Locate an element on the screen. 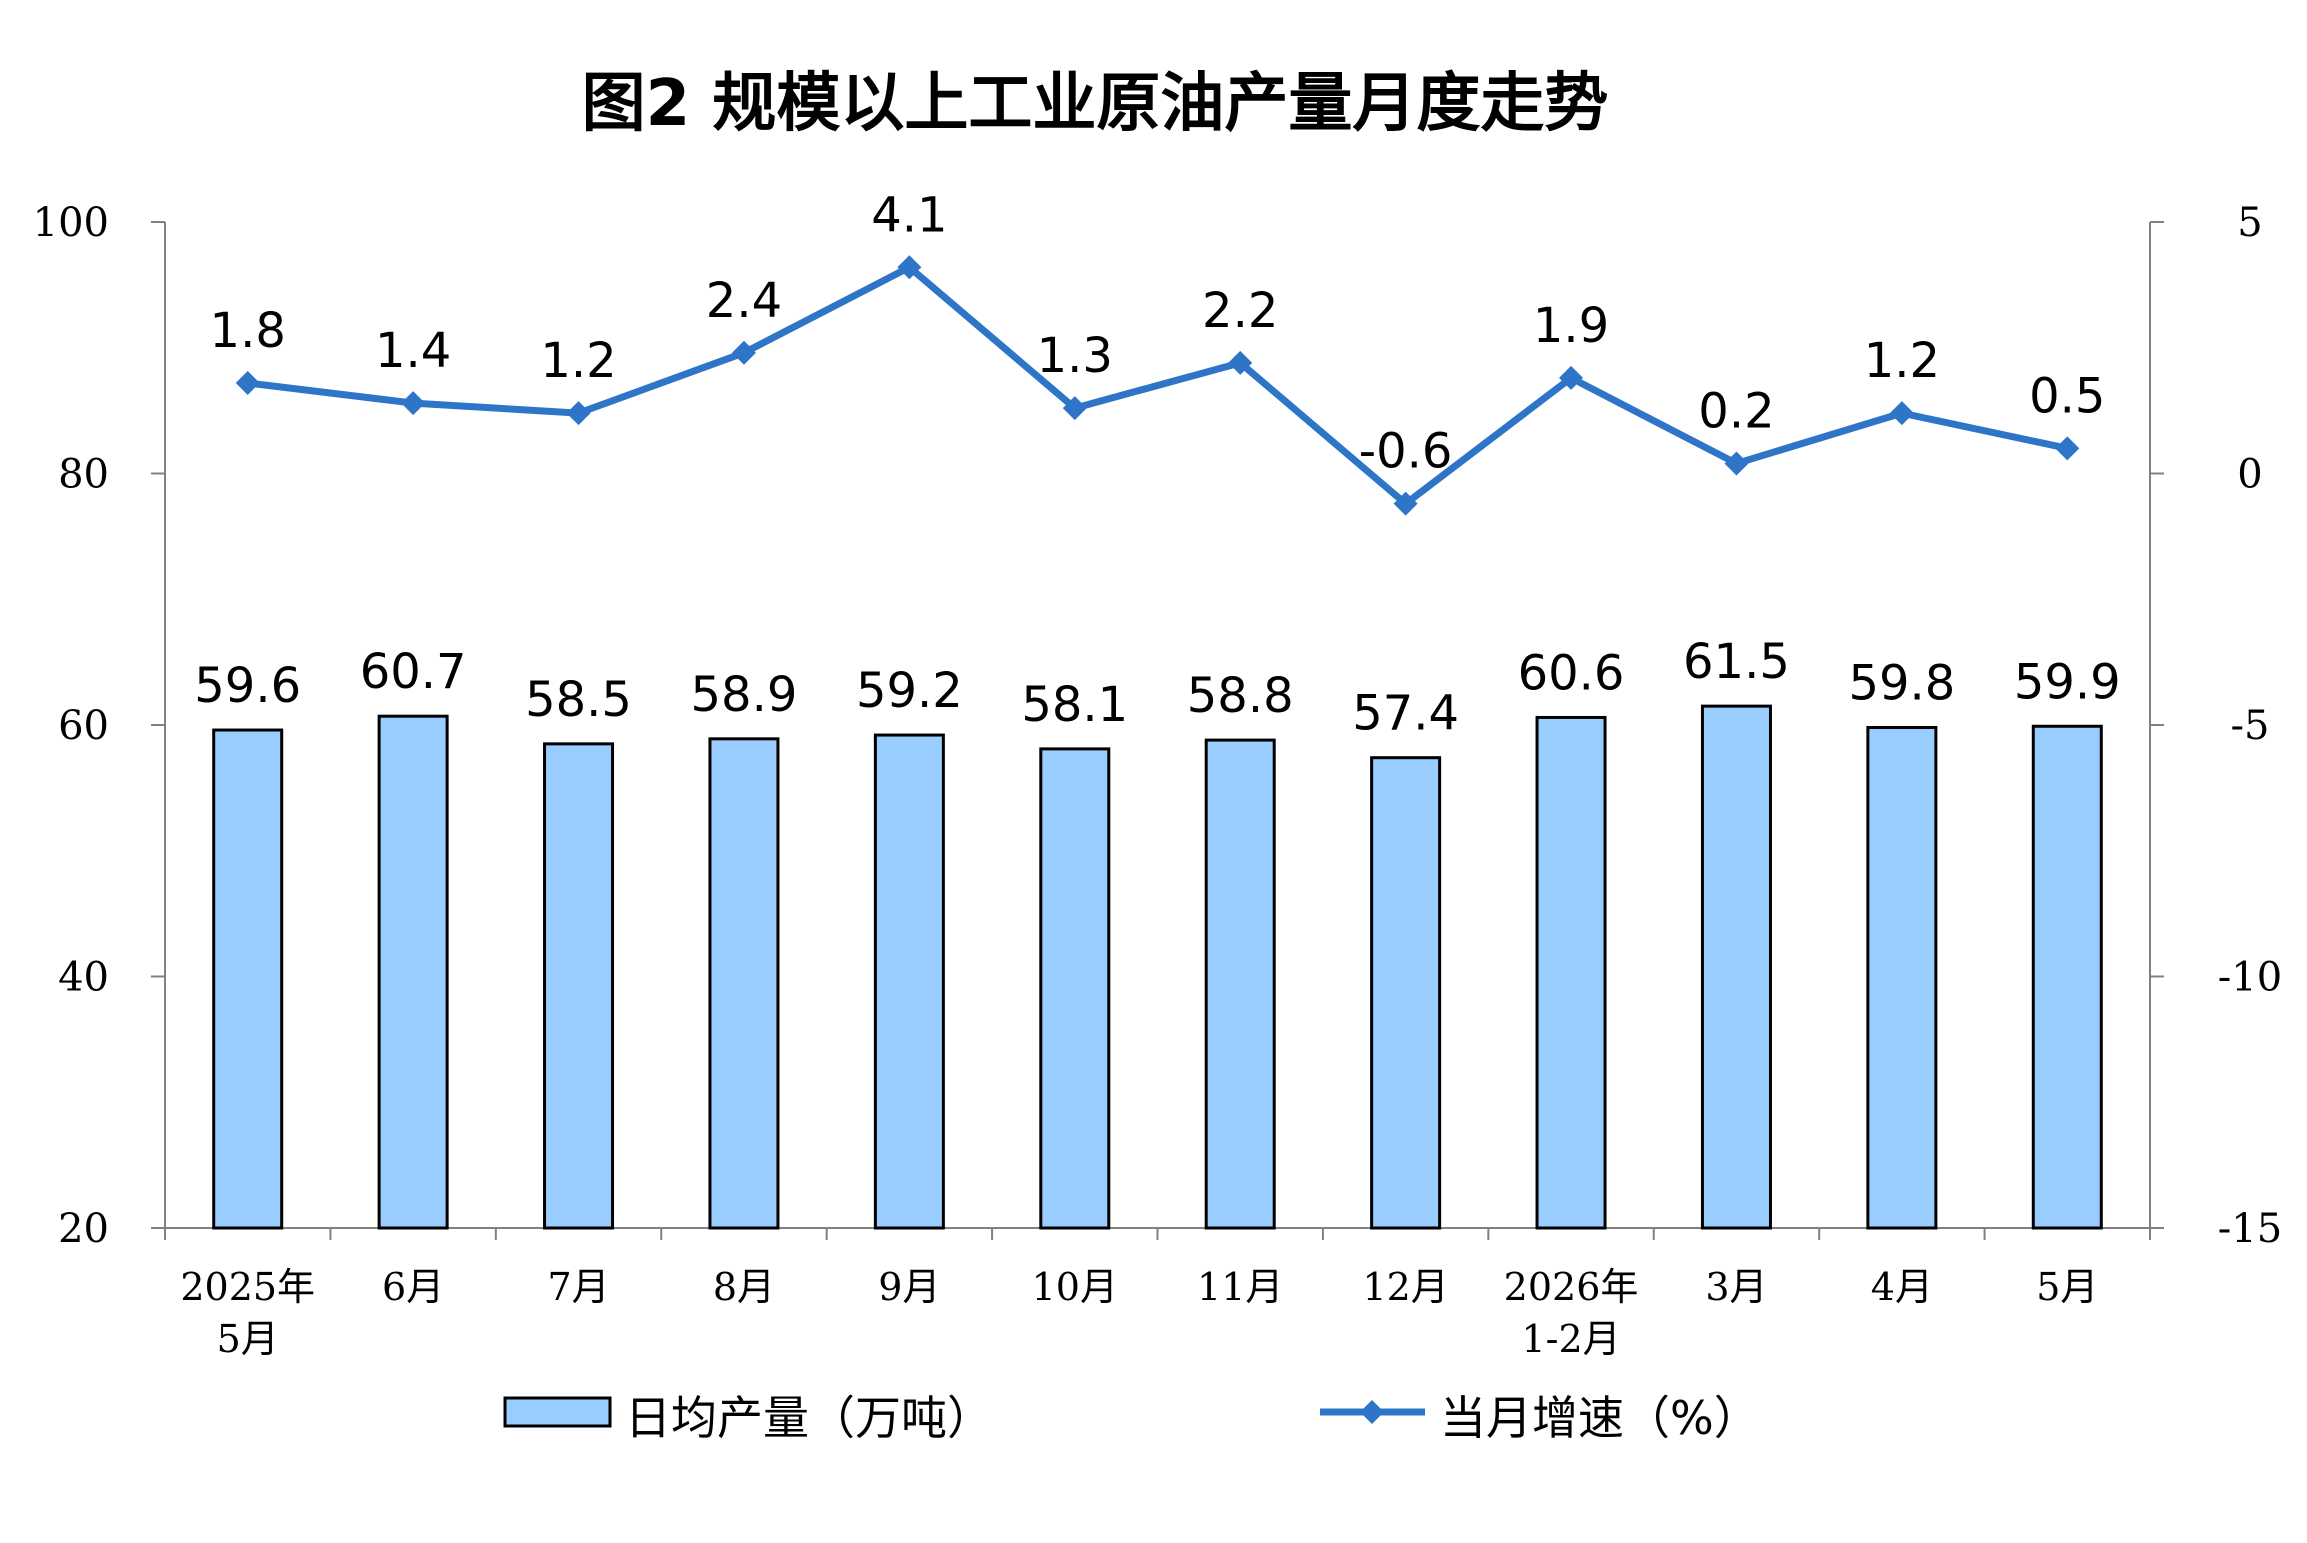 The image size is (2307, 1543). x-tick-label: 11月 is located at coordinates (1240, 1287).